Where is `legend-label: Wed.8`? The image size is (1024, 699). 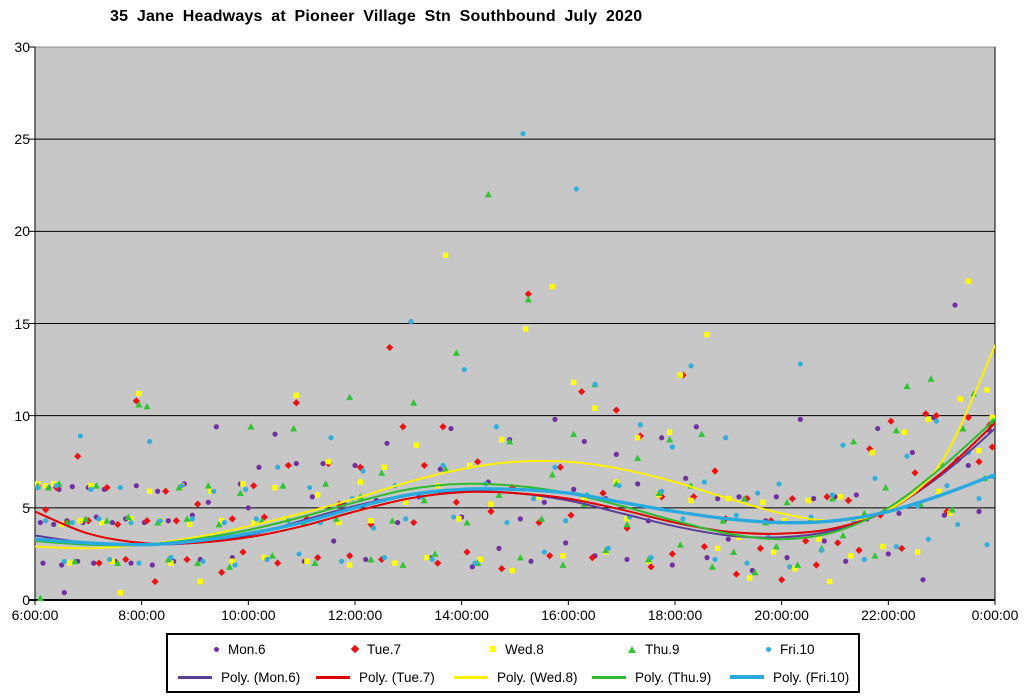
legend-label: Wed.8 is located at coordinates (524, 649).